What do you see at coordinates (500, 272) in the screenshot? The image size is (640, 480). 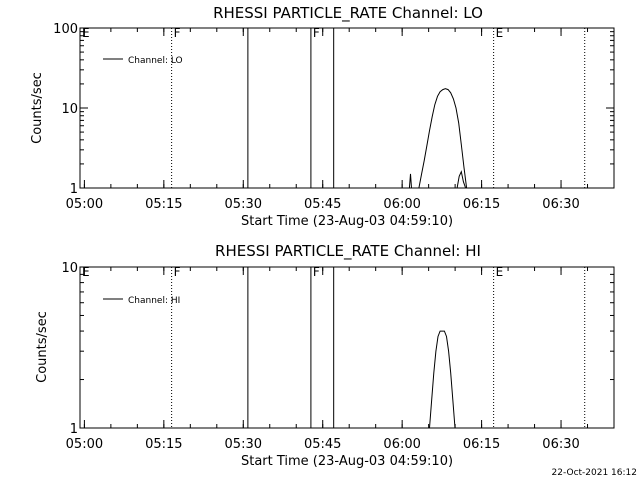 I see `panel-hi-event-marker-5: E` at bounding box center [500, 272].